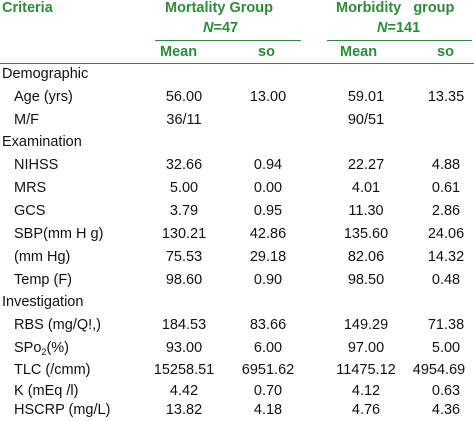 The image size is (474, 421). What do you see at coordinates (366, 188) in the screenshot?
I see `morbidity-mean-cell: 4.01` at bounding box center [366, 188].